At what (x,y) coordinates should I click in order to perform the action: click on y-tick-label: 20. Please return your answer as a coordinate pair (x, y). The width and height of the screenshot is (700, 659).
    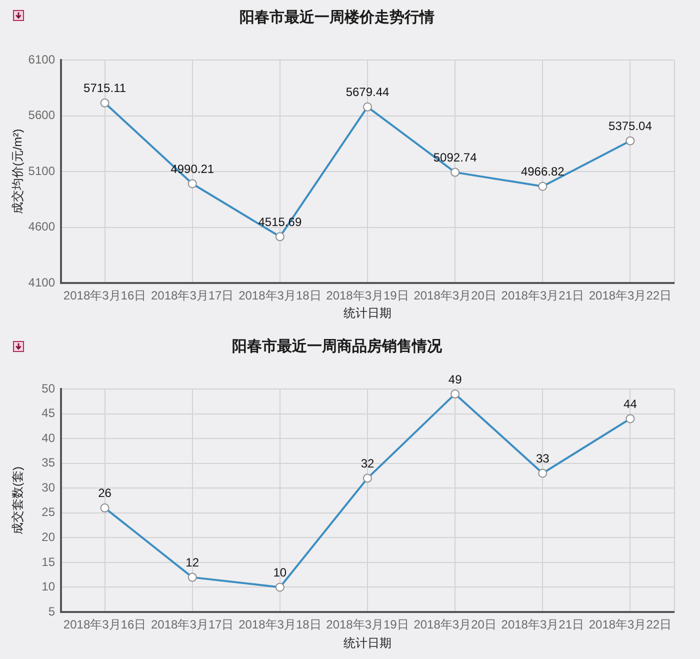
    Looking at the image, I should click on (49, 537).